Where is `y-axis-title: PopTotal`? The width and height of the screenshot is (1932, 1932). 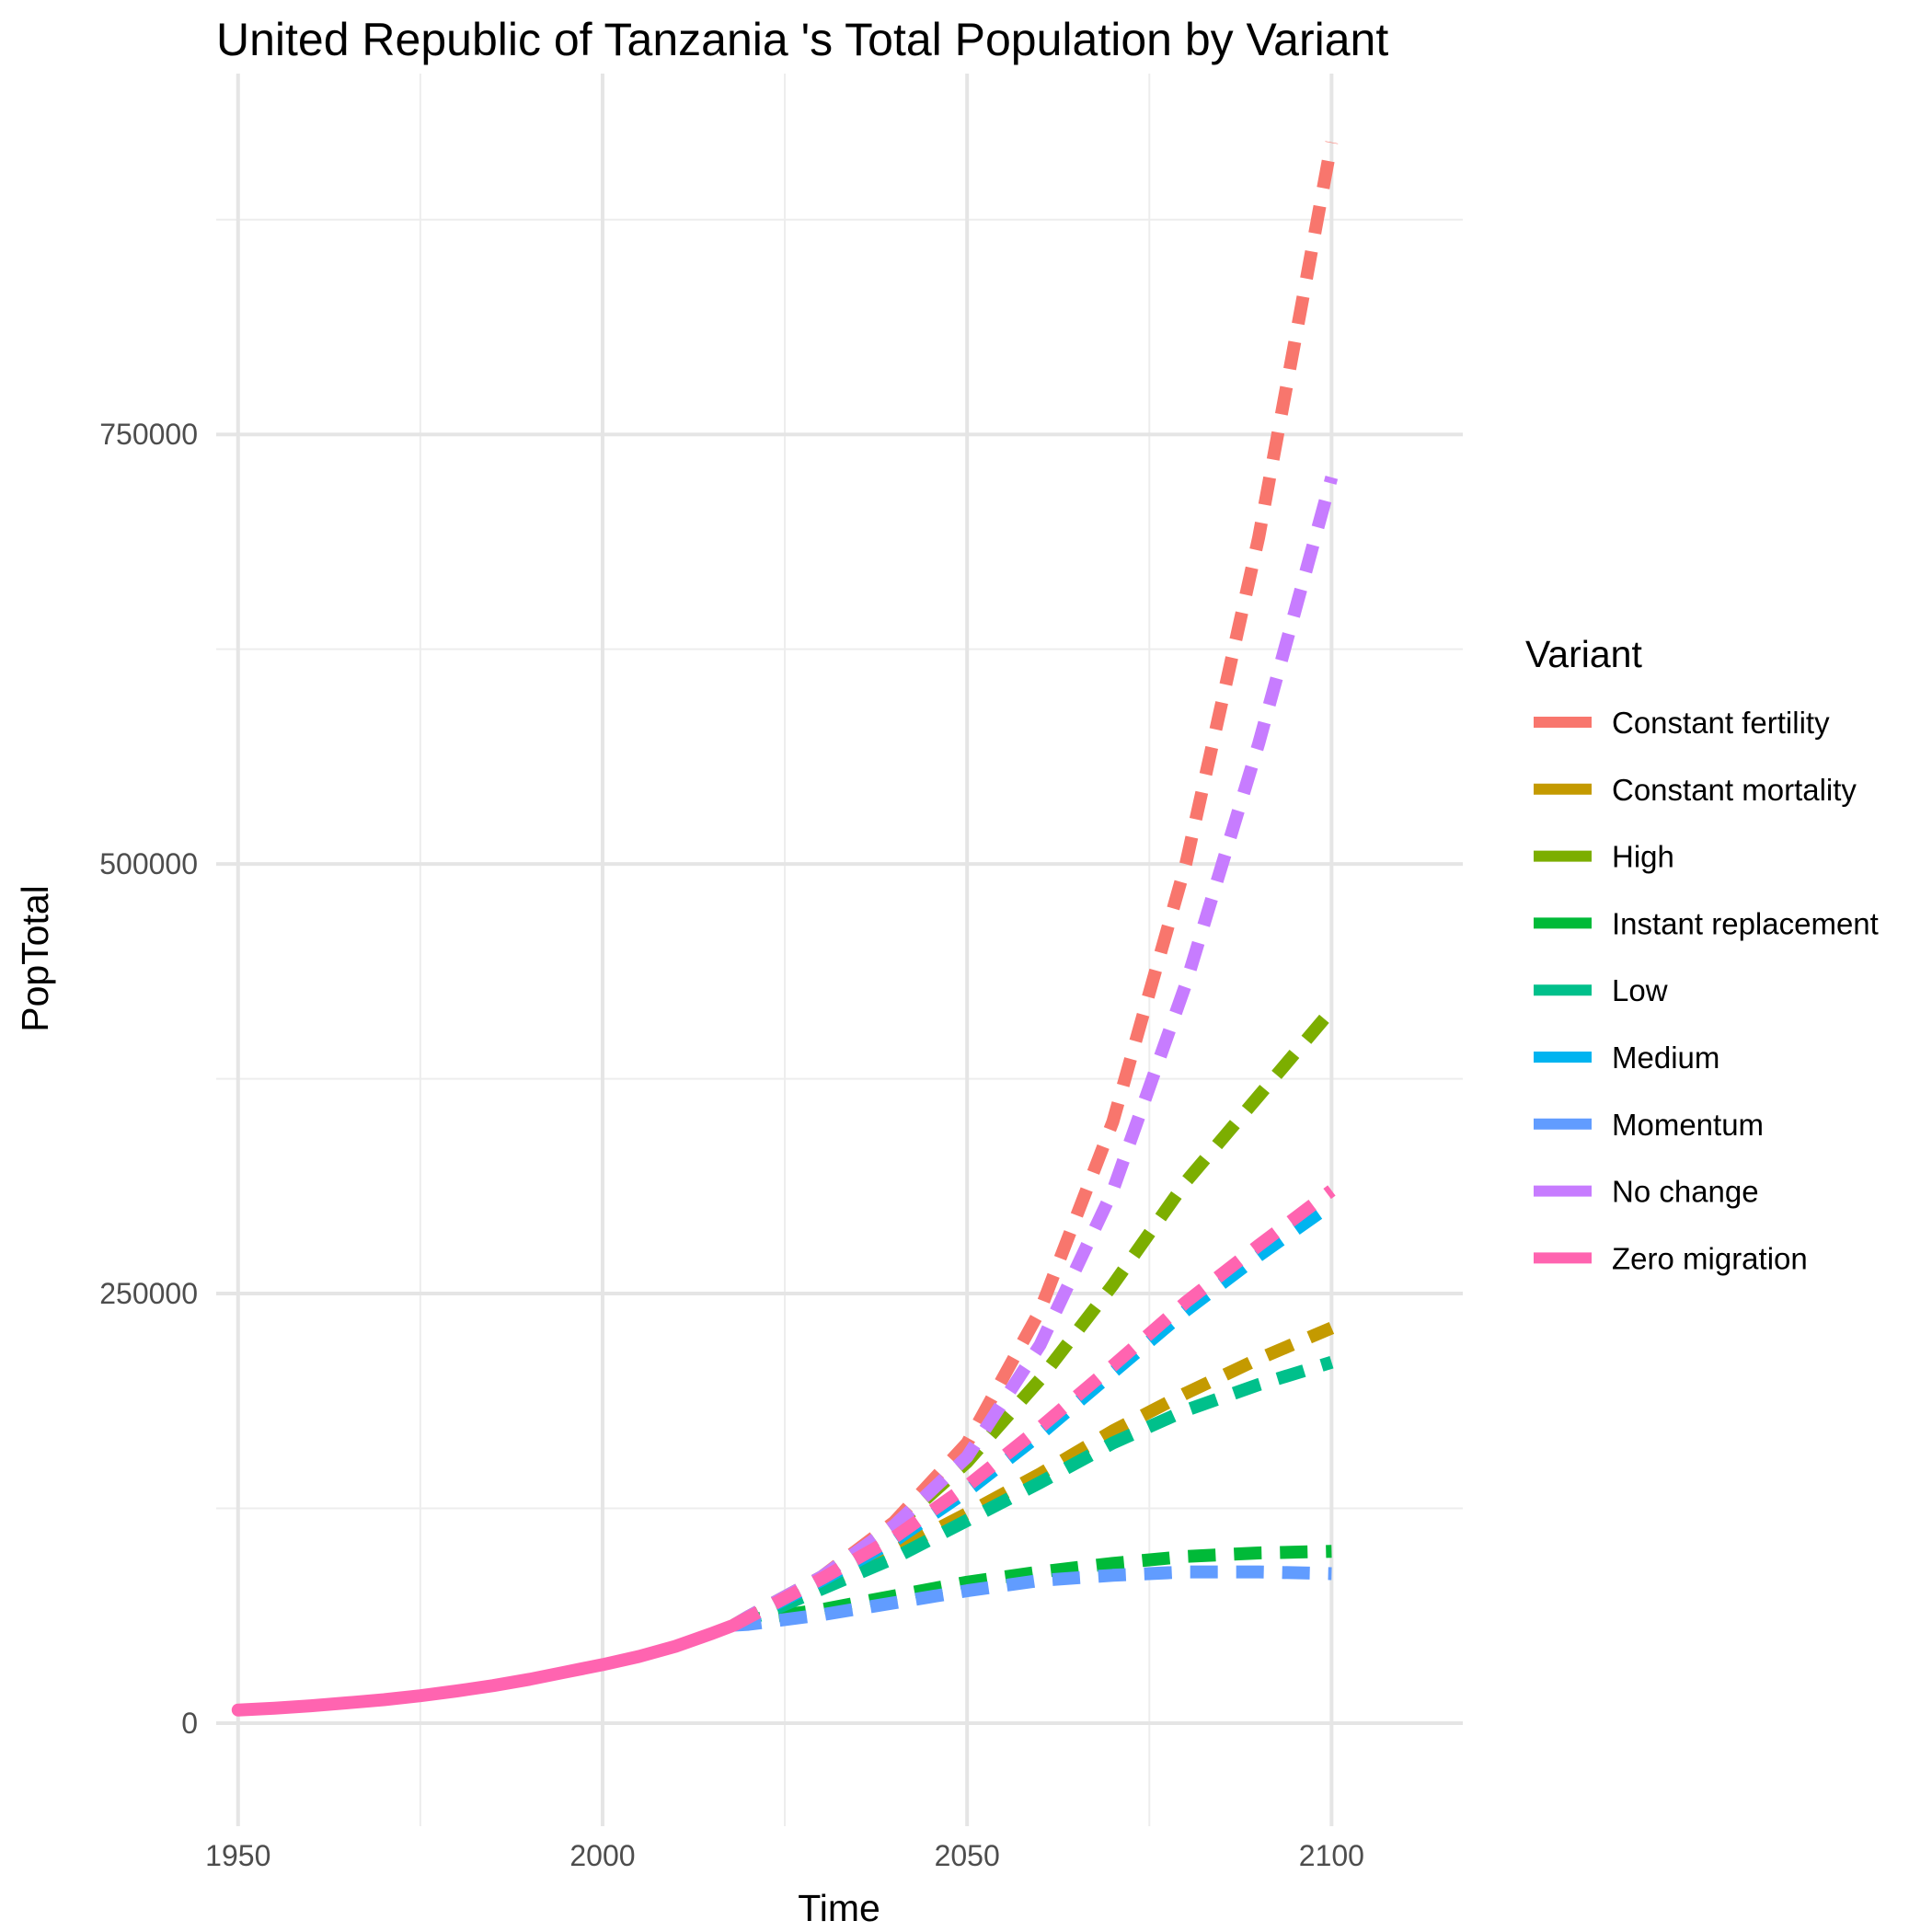 y-axis-title: PopTotal is located at coordinates (35, 958).